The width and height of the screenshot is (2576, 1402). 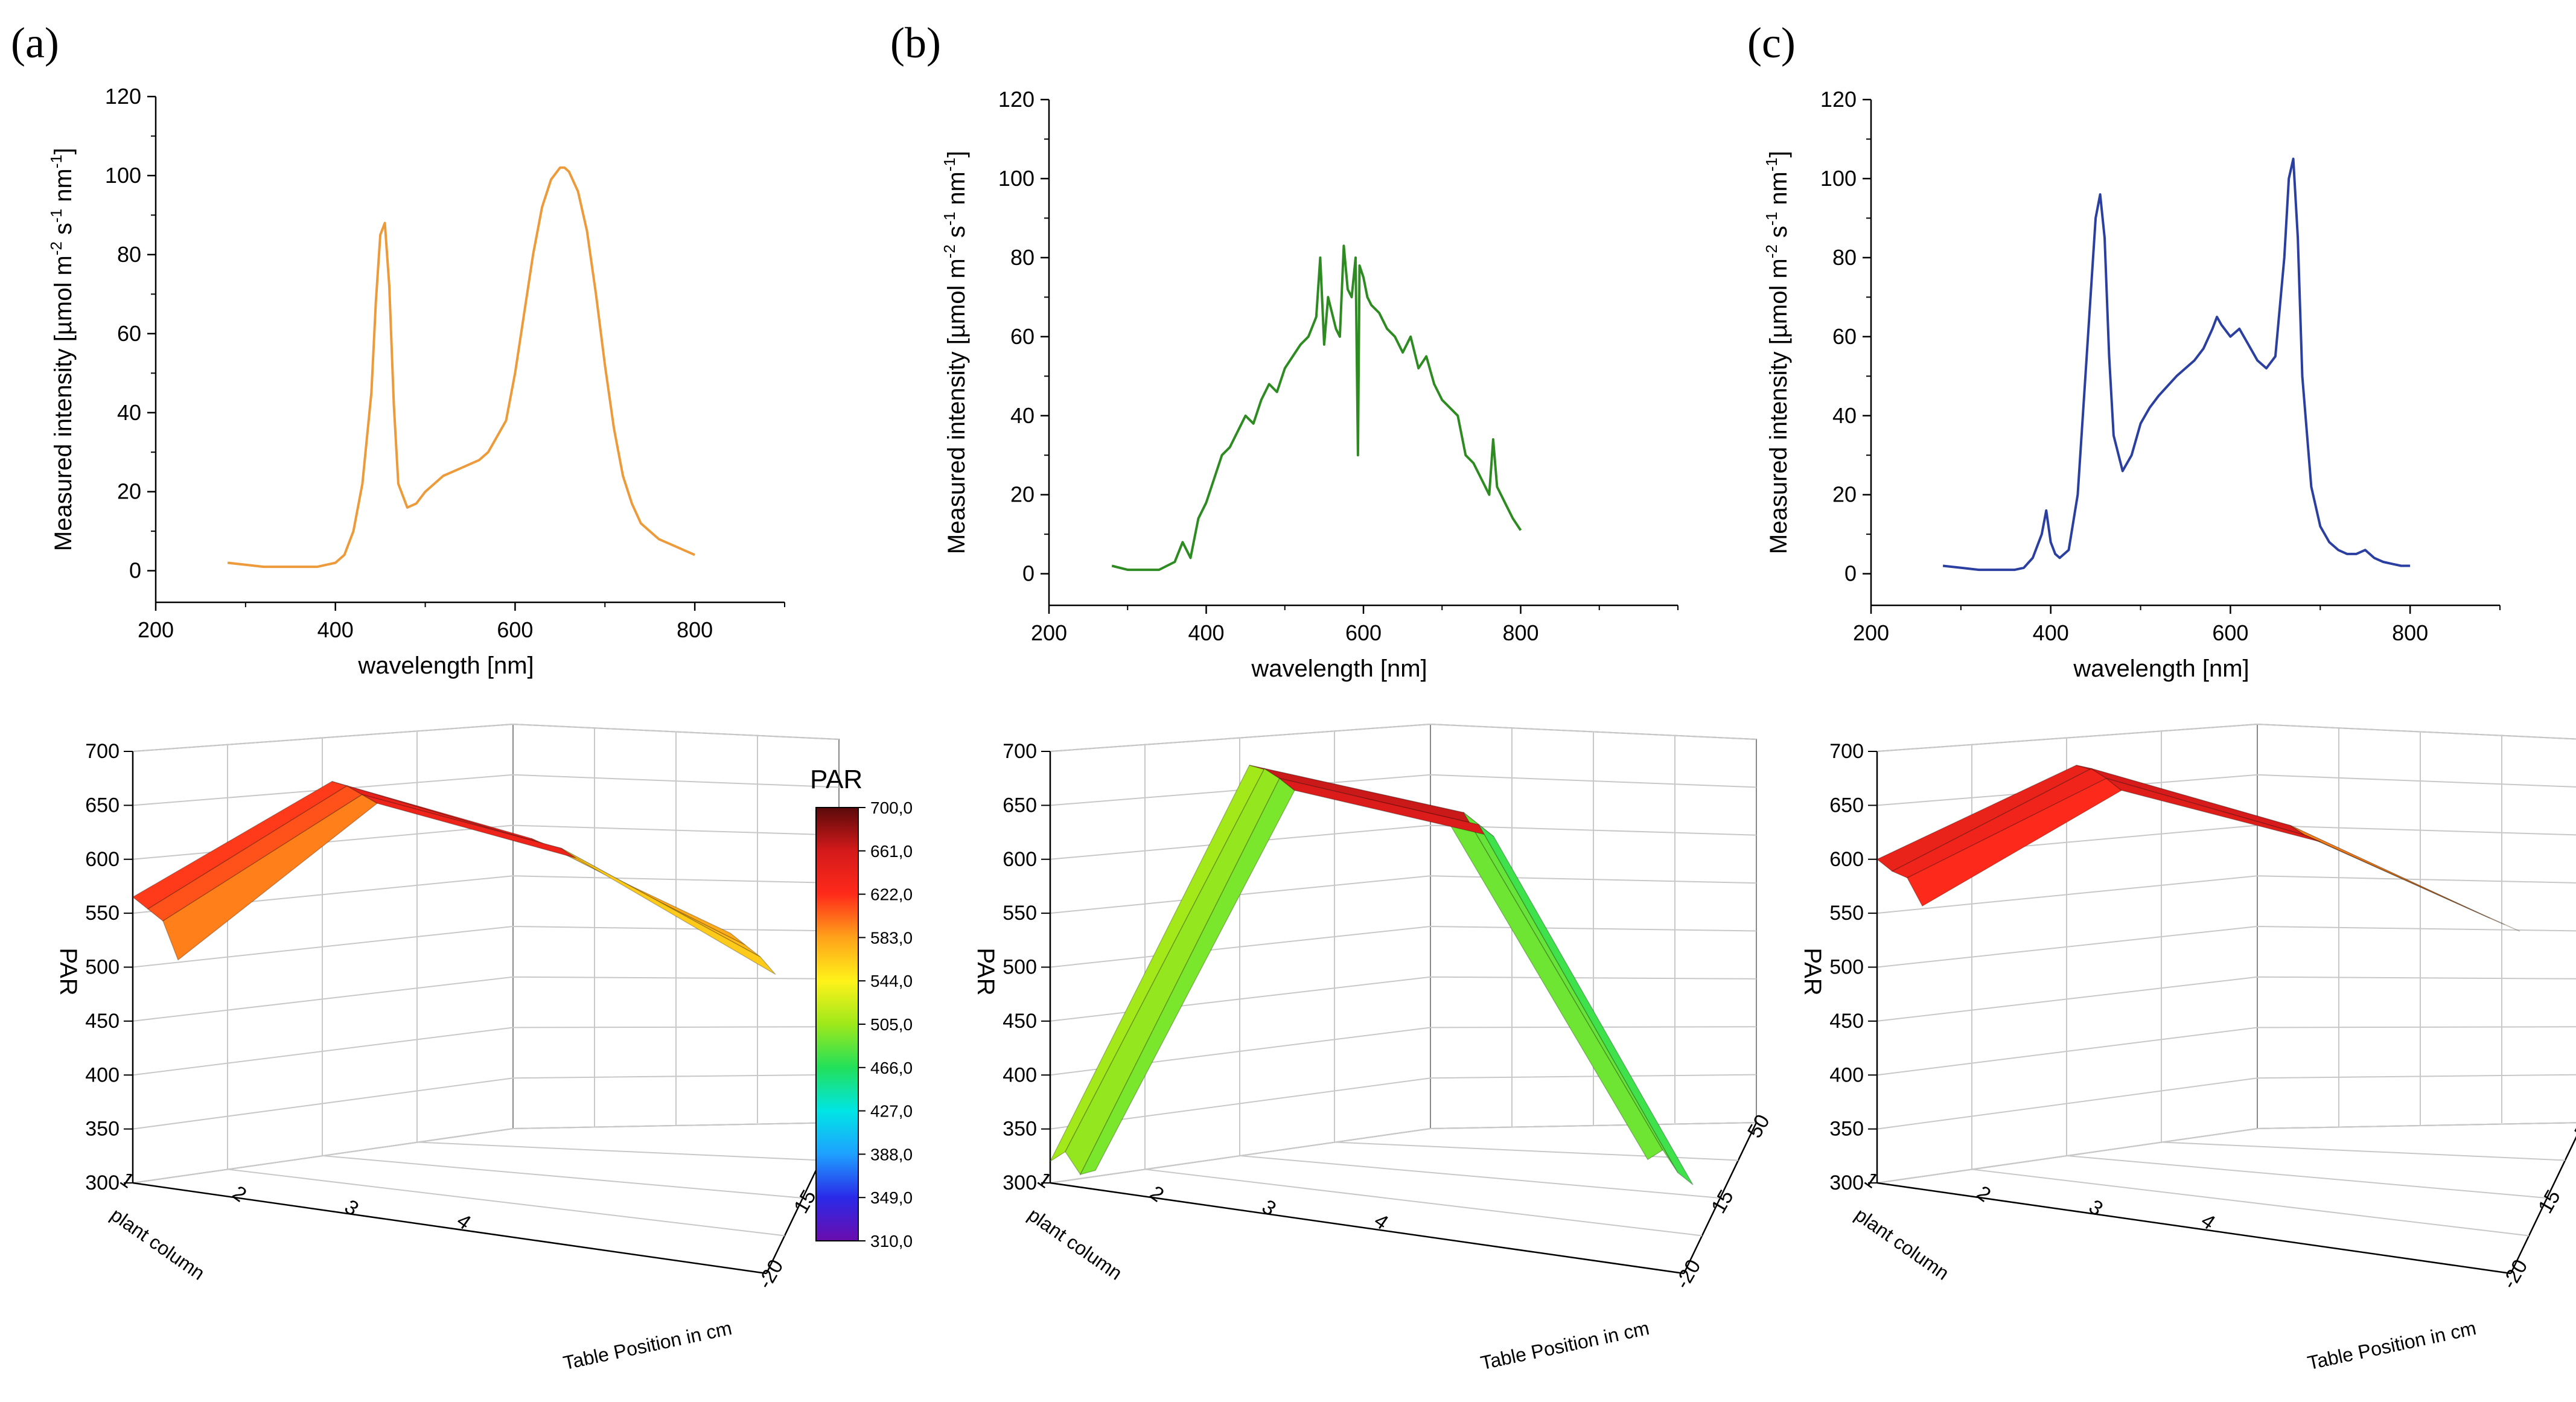 I want to click on panel-letter-c: (c), so click(x=1771, y=43).